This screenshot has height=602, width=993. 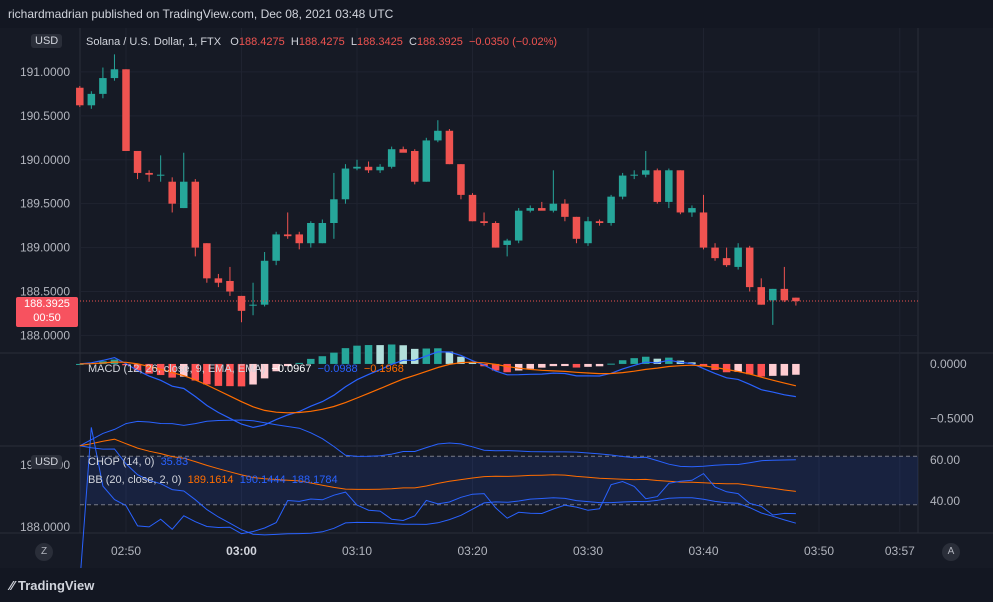 What do you see at coordinates (44, 552) in the screenshot?
I see `zoom-reset-button: Z` at bounding box center [44, 552].